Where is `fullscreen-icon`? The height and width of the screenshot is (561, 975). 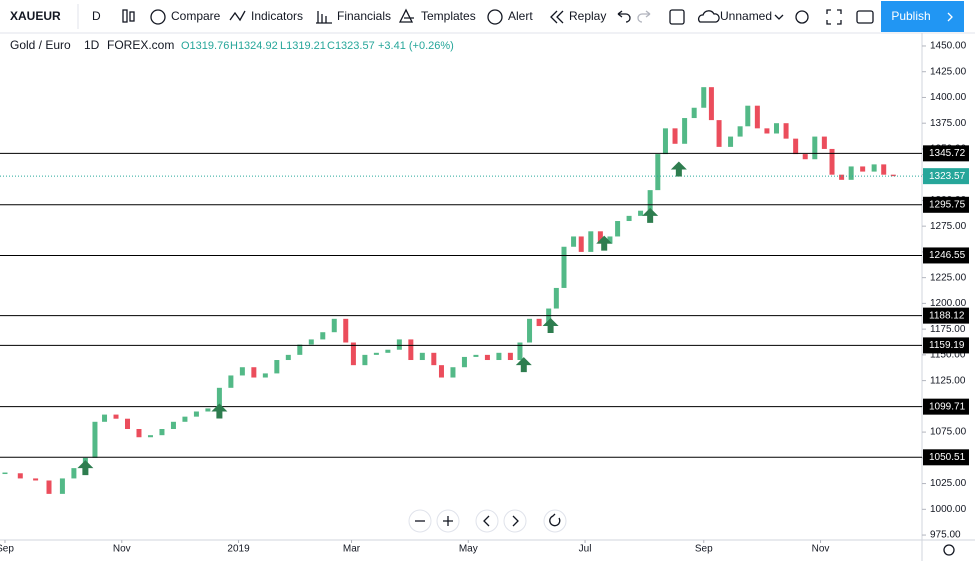
fullscreen-icon is located at coordinates (834, 17).